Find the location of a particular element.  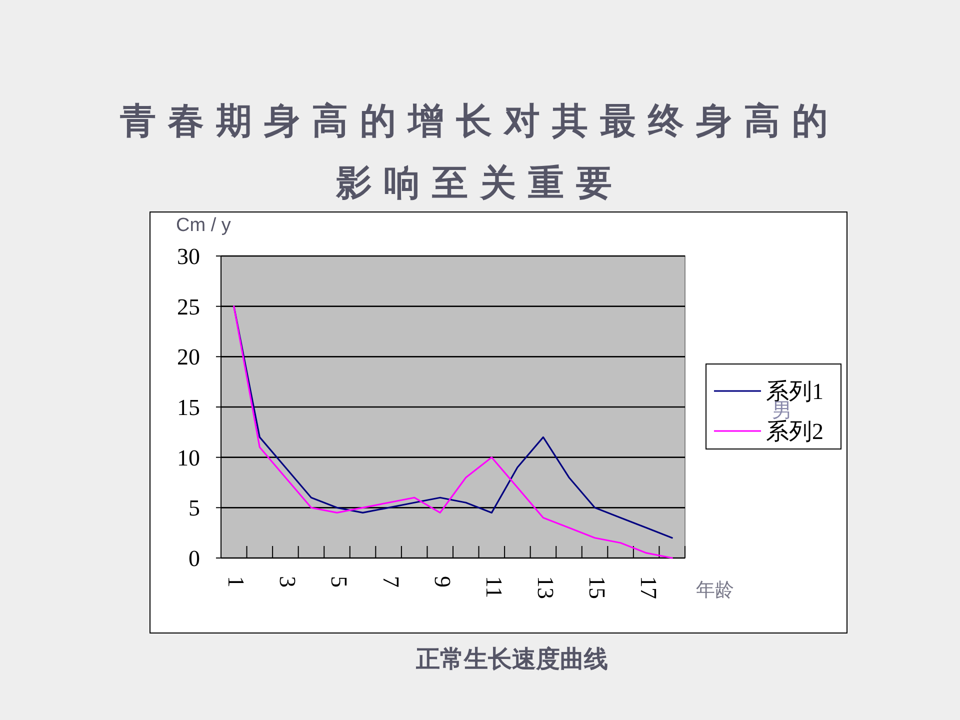

legend-label: 系列2 is located at coordinates (795, 431).